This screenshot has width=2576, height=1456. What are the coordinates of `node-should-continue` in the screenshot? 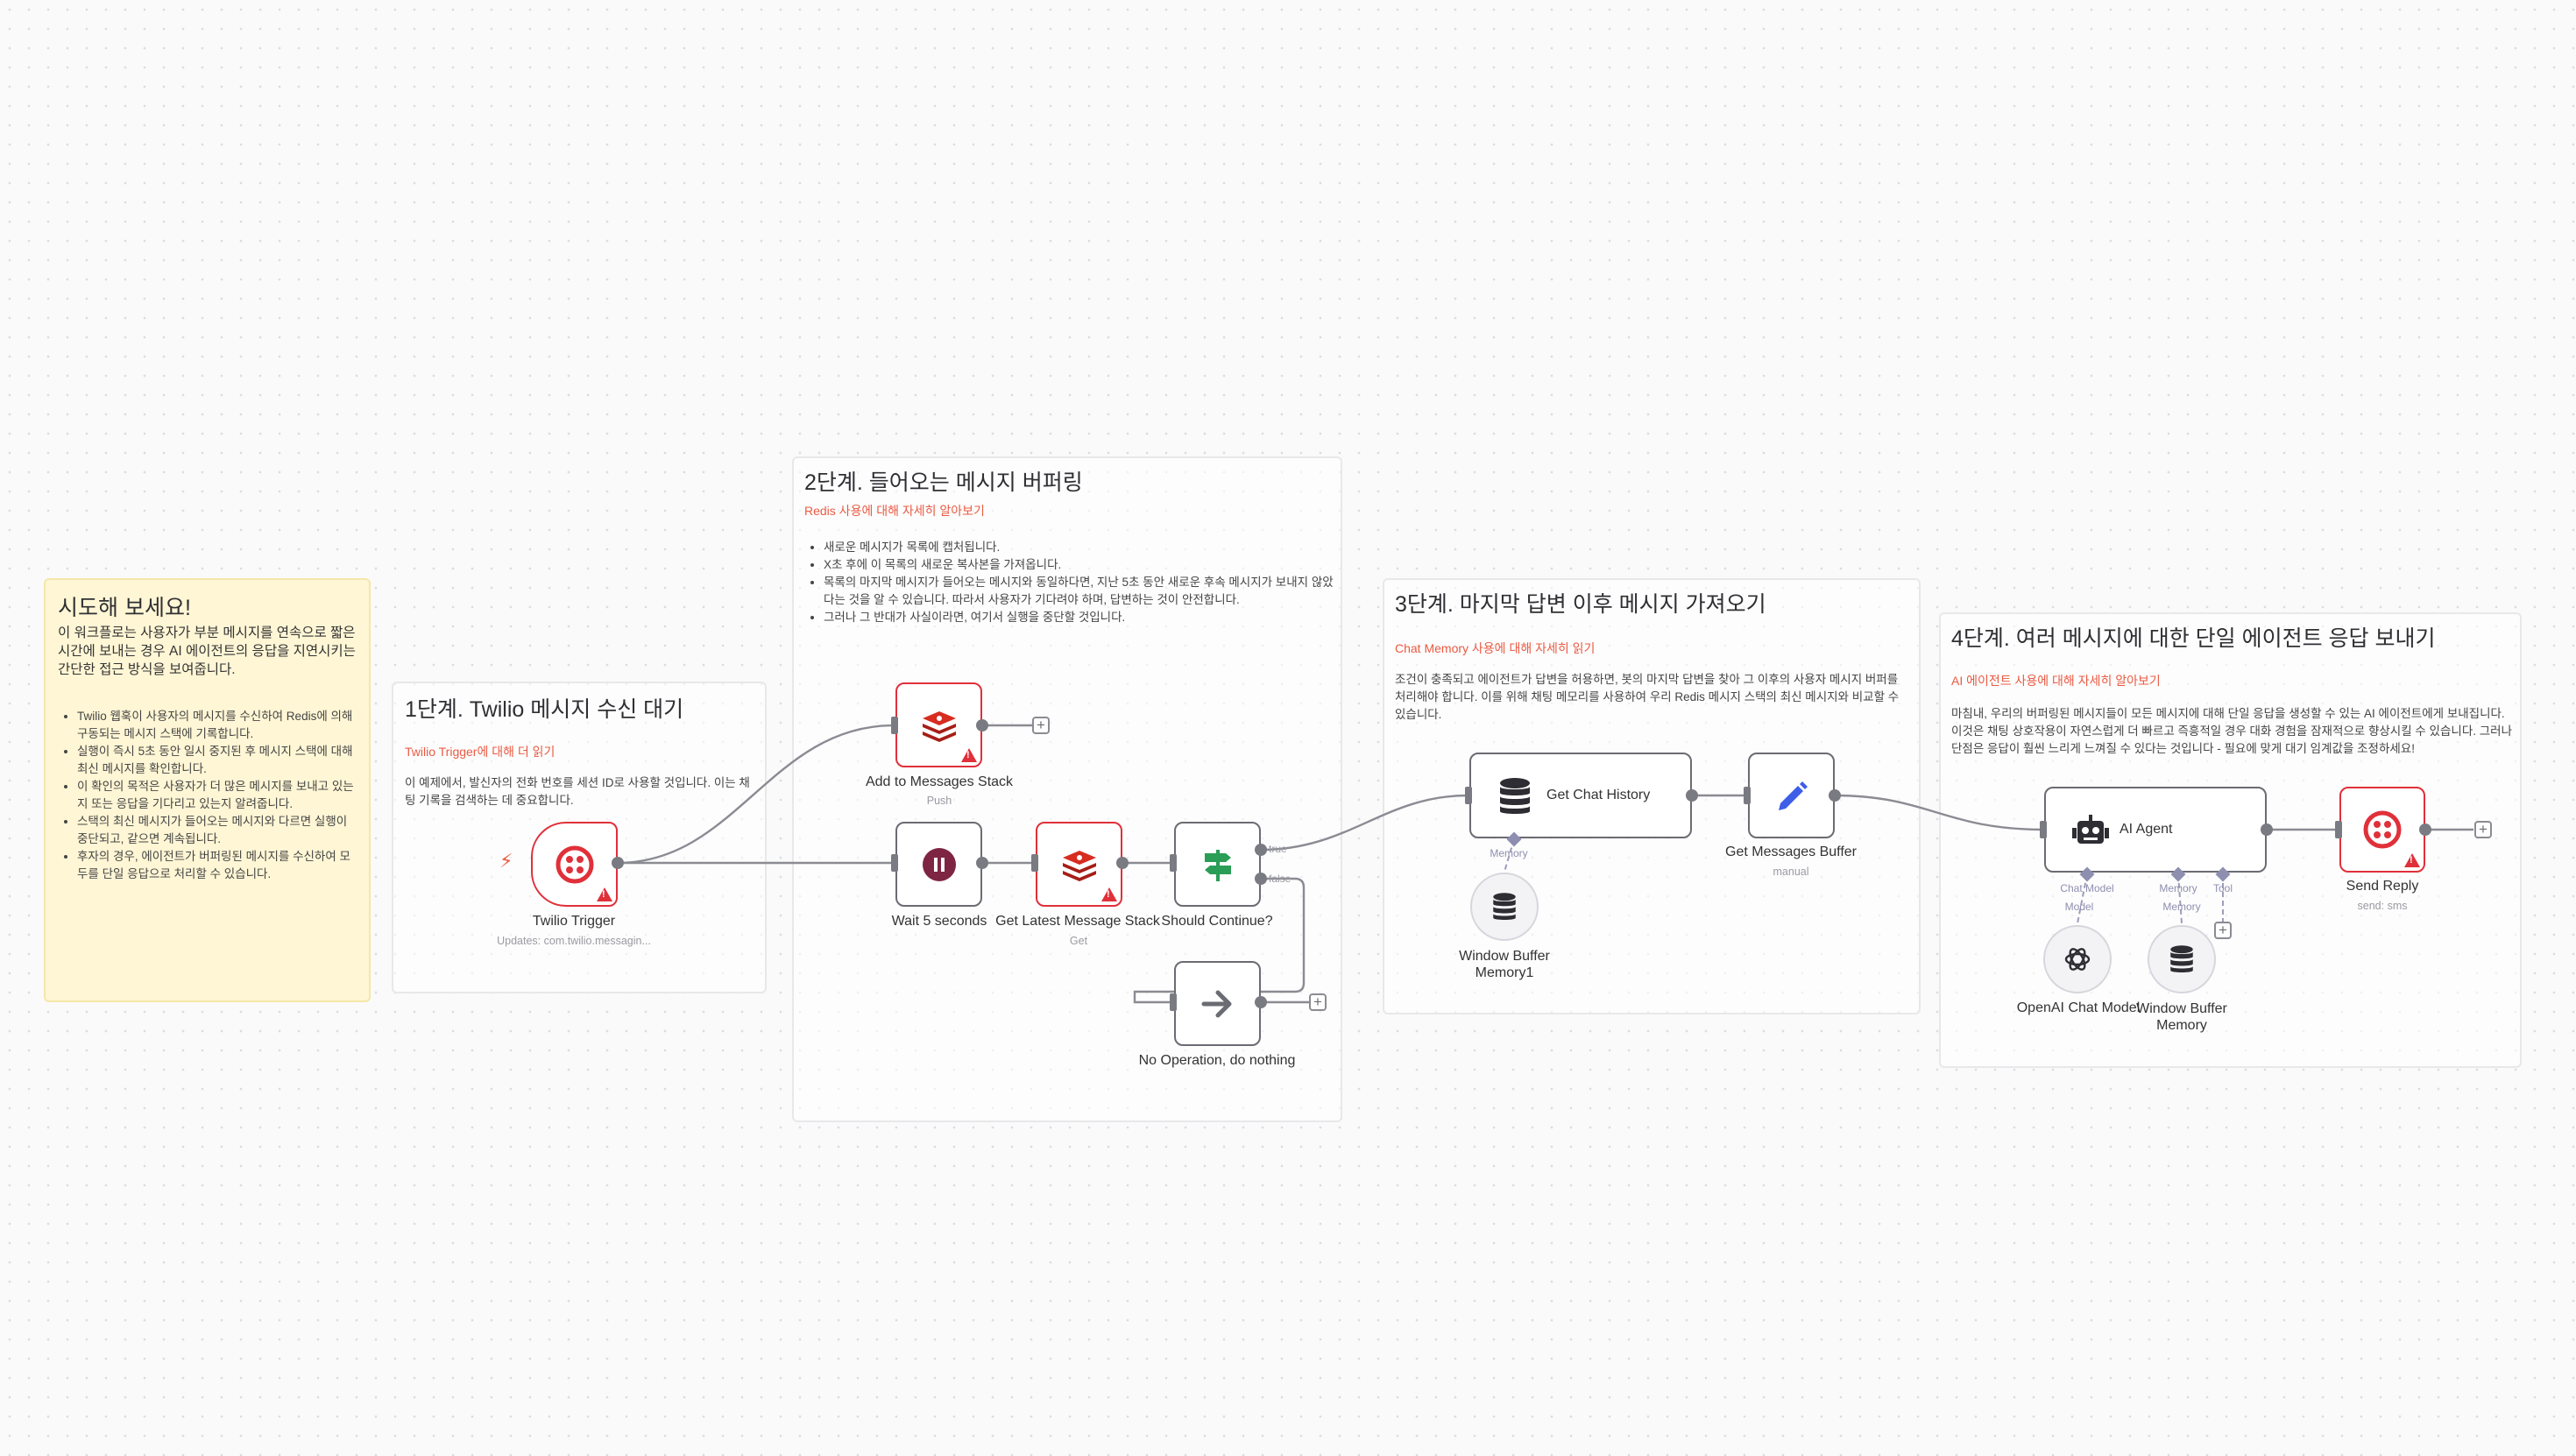 It's located at (1217, 864).